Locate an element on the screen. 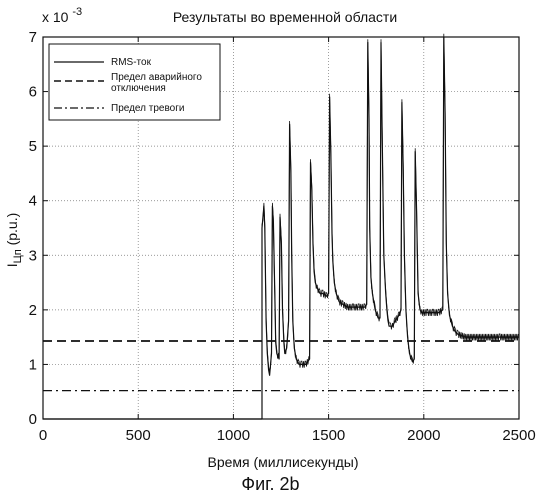 This screenshot has width=541, height=500. y-multiplier-exponent: -3 is located at coordinates (77, 12).